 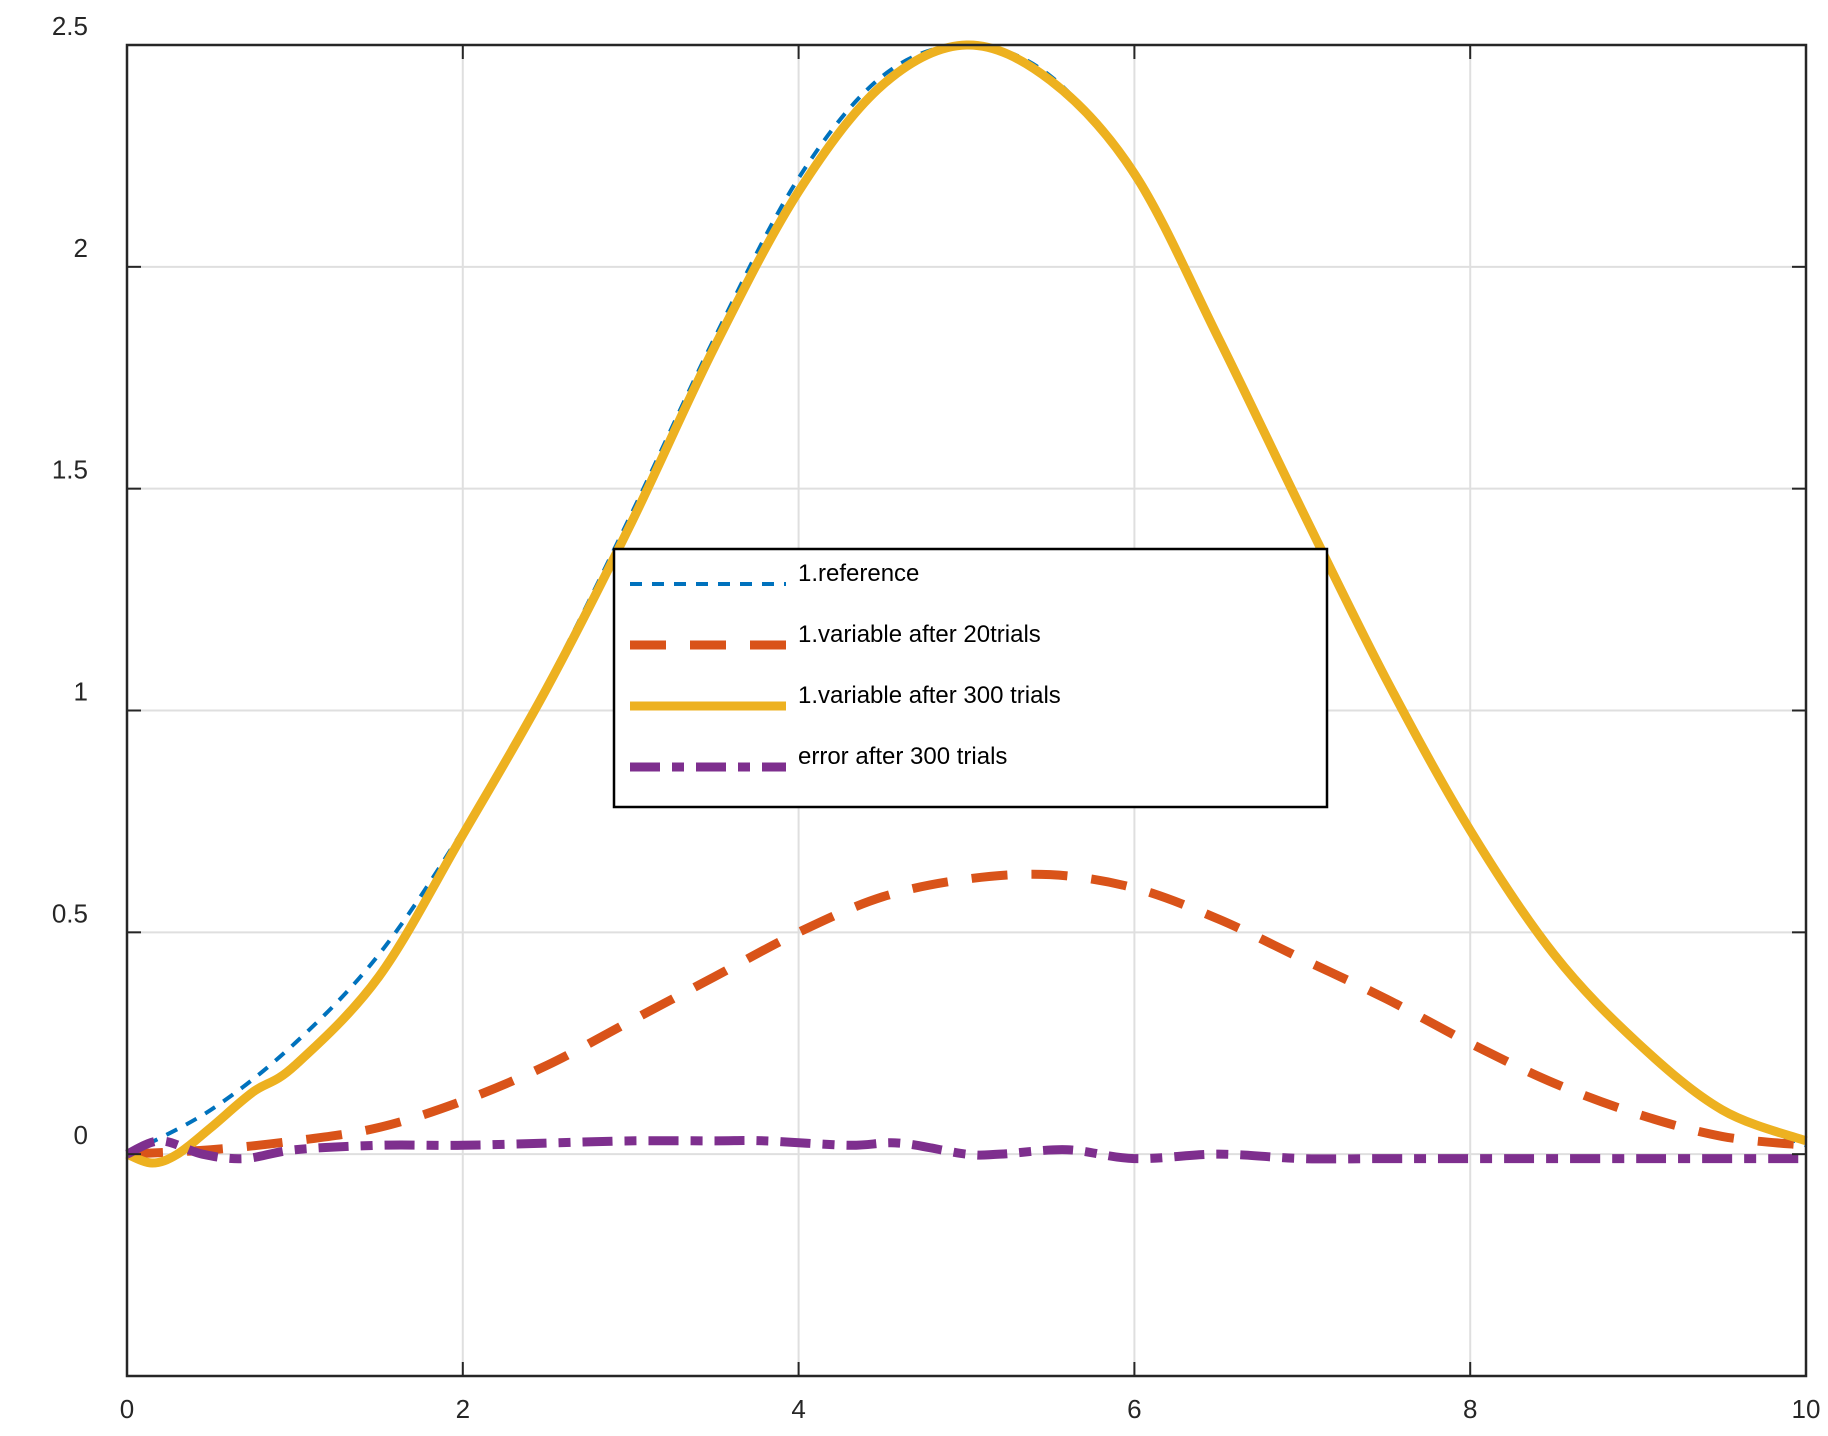 What do you see at coordinates (1134, 1409) in the screenshot?
I see `x-tick-label: 6` at bounding box center [1134, 1409].